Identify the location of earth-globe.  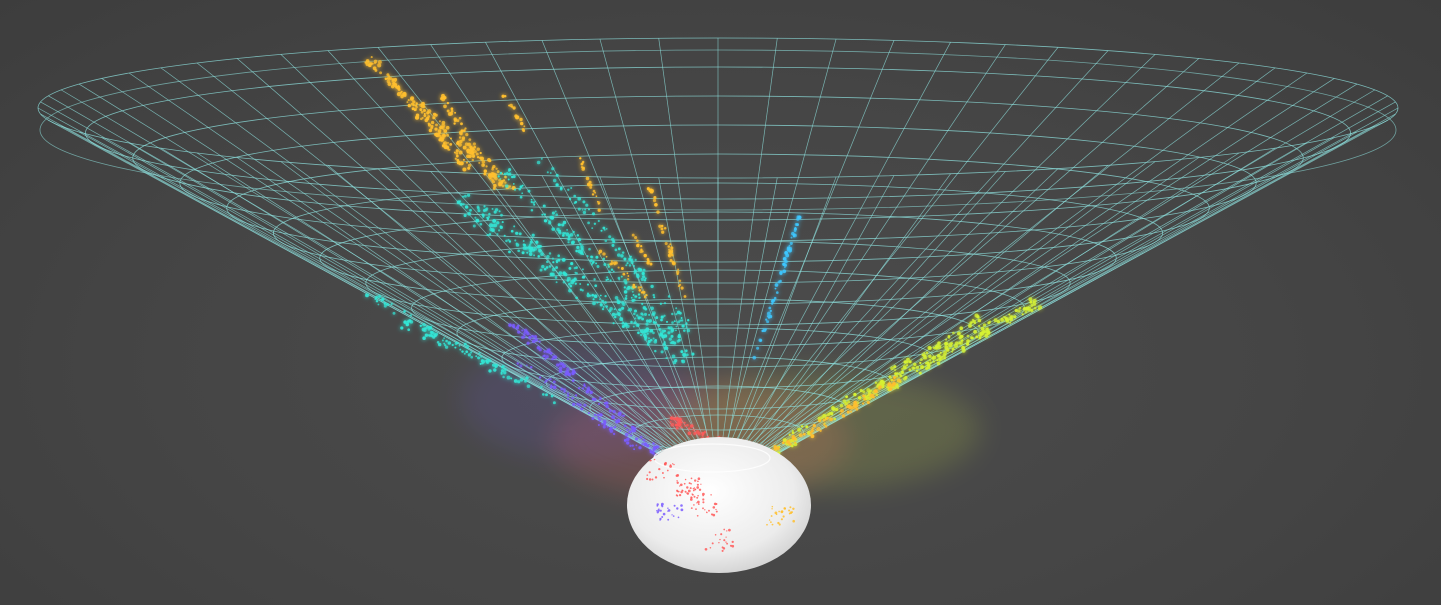
(719, 505).